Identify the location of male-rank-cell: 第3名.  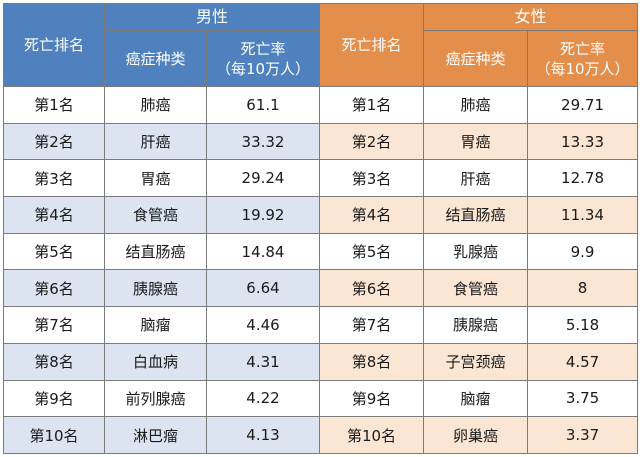
(54, 178).